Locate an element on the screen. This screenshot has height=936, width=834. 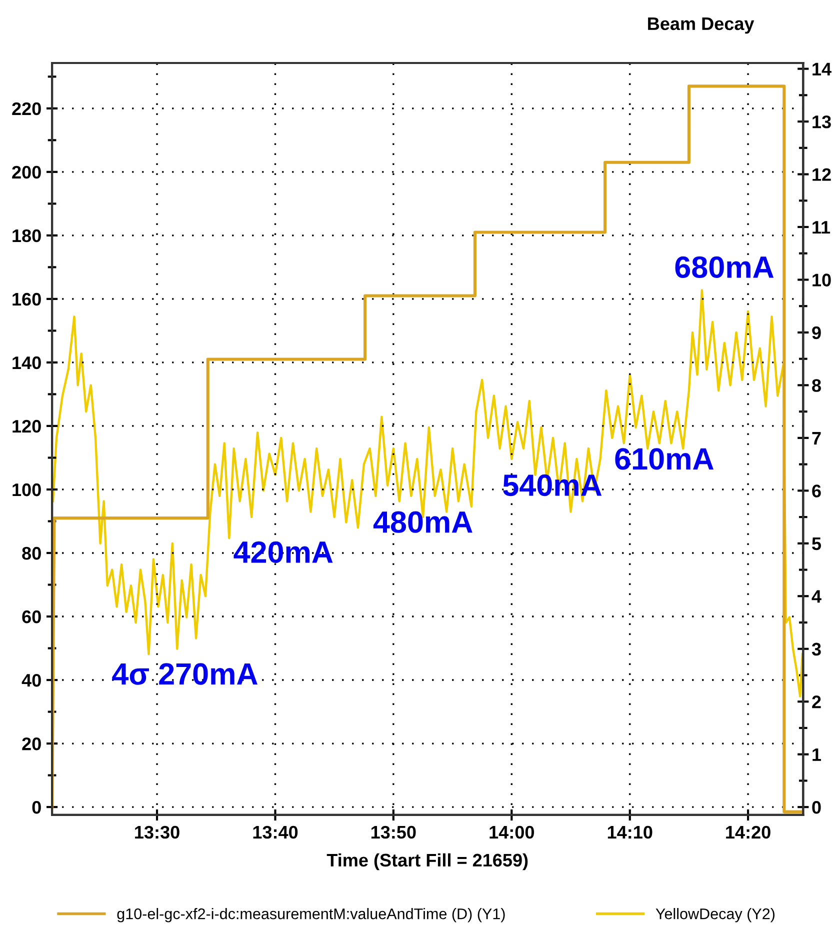
y-tick-label: 200 is located at coordinates (26, 172).